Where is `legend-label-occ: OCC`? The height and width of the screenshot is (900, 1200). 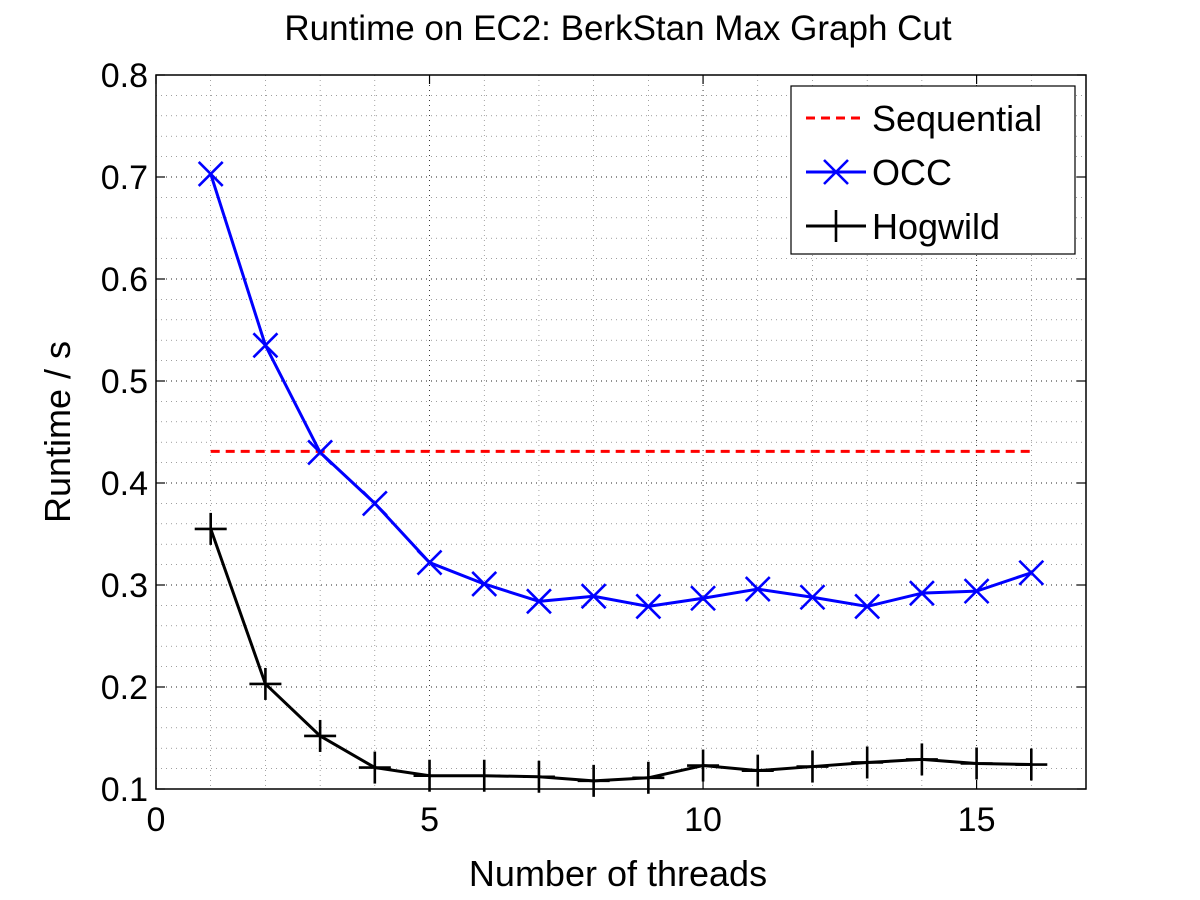
legend-label-occ: OCC is located at coordinates (912, 172).